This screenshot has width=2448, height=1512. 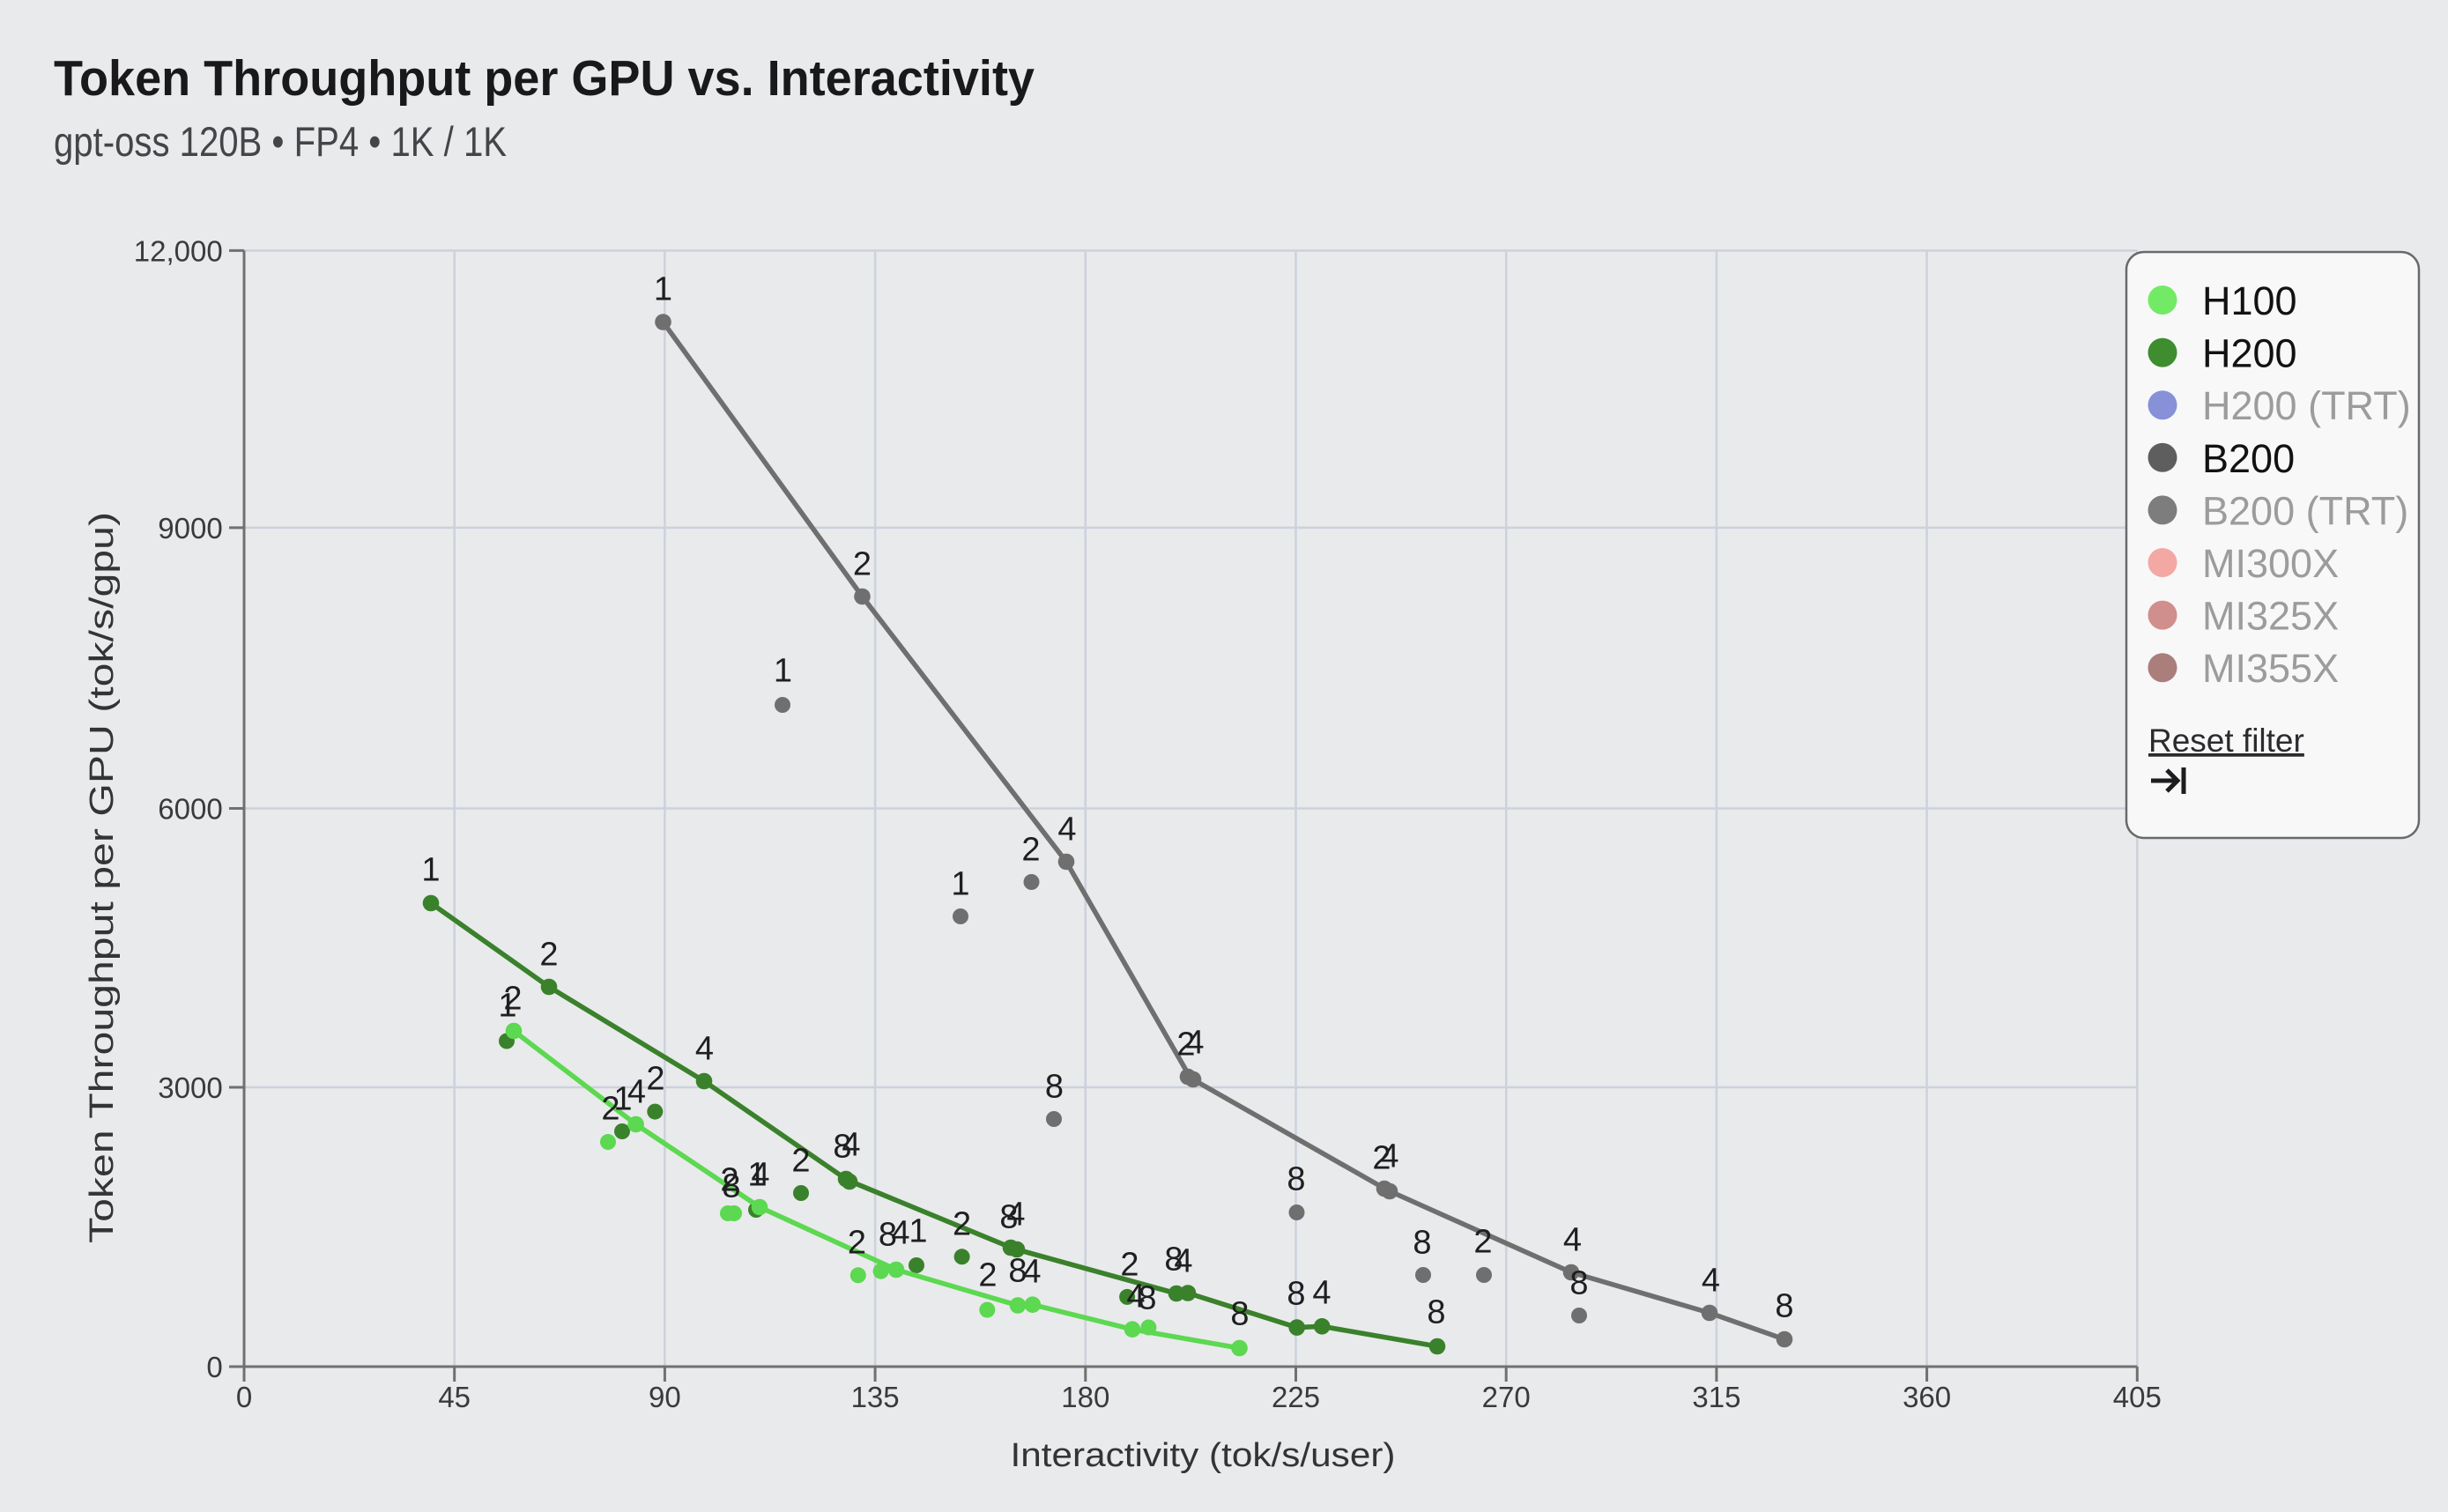 I want to click on svg-text: 270, so click(x=1506, y=1397).